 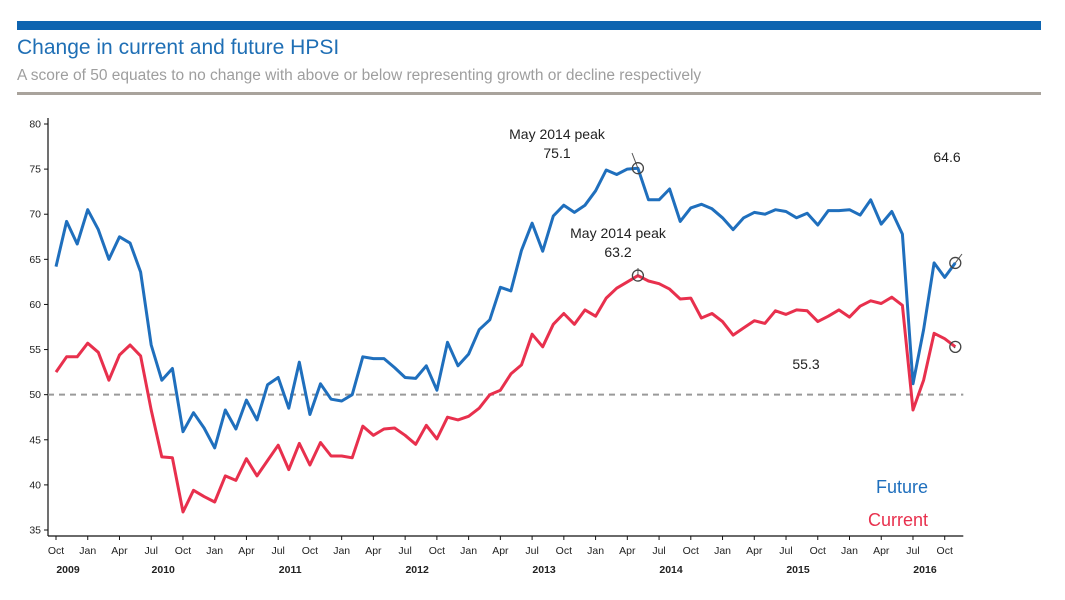 What do you see at coordinates (671, 570) in the screenshot?
I see `year-label: 2014` at bounding box center [671, 570].